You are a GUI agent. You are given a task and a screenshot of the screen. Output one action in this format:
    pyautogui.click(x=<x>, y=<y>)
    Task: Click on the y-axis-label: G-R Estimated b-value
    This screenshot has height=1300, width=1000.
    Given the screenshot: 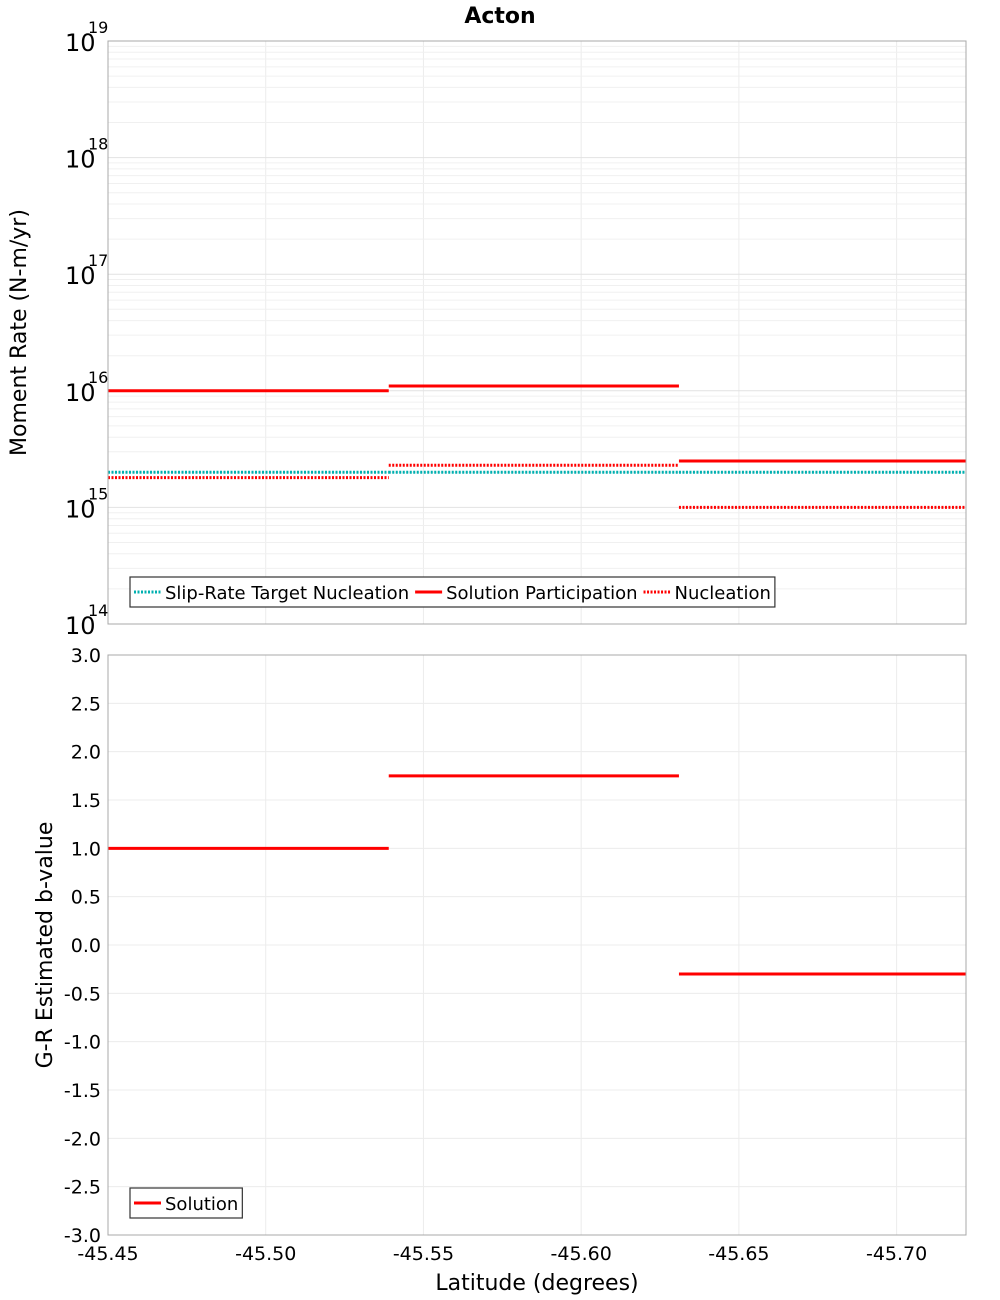 What is the action you would take?
    pyautogui.click(x=45, y=945)
    